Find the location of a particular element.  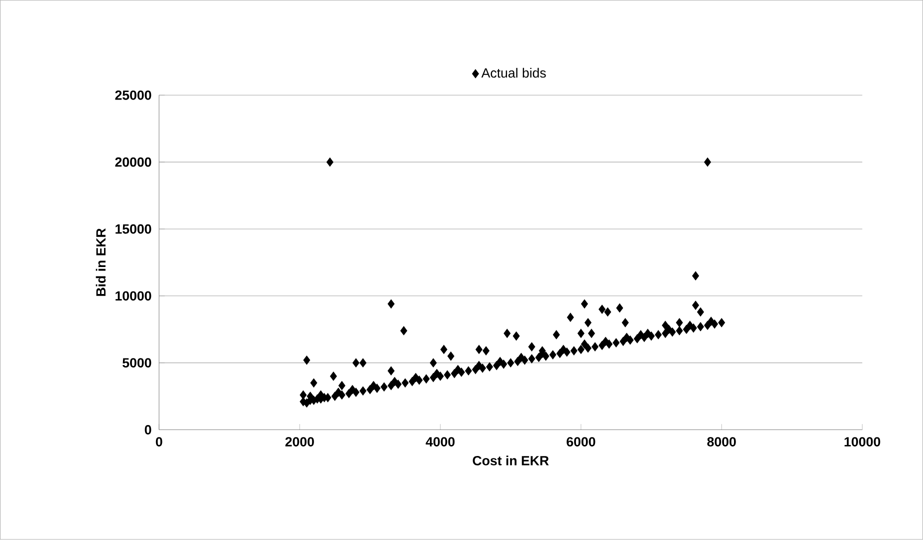

y-tick-label: 15000 is located at coordinates (134, 229).